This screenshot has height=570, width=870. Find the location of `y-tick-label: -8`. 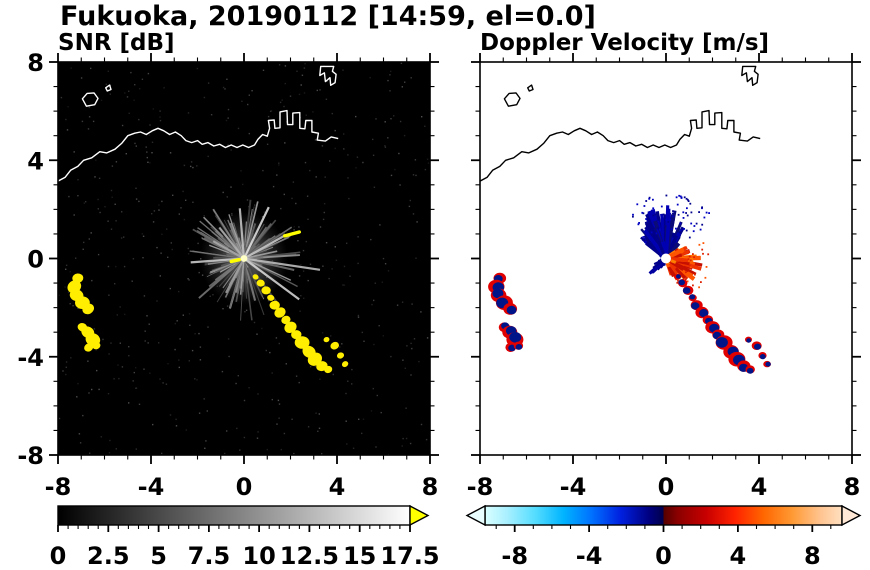

y-tick-label: -8 is located at coordinates (30, 456).